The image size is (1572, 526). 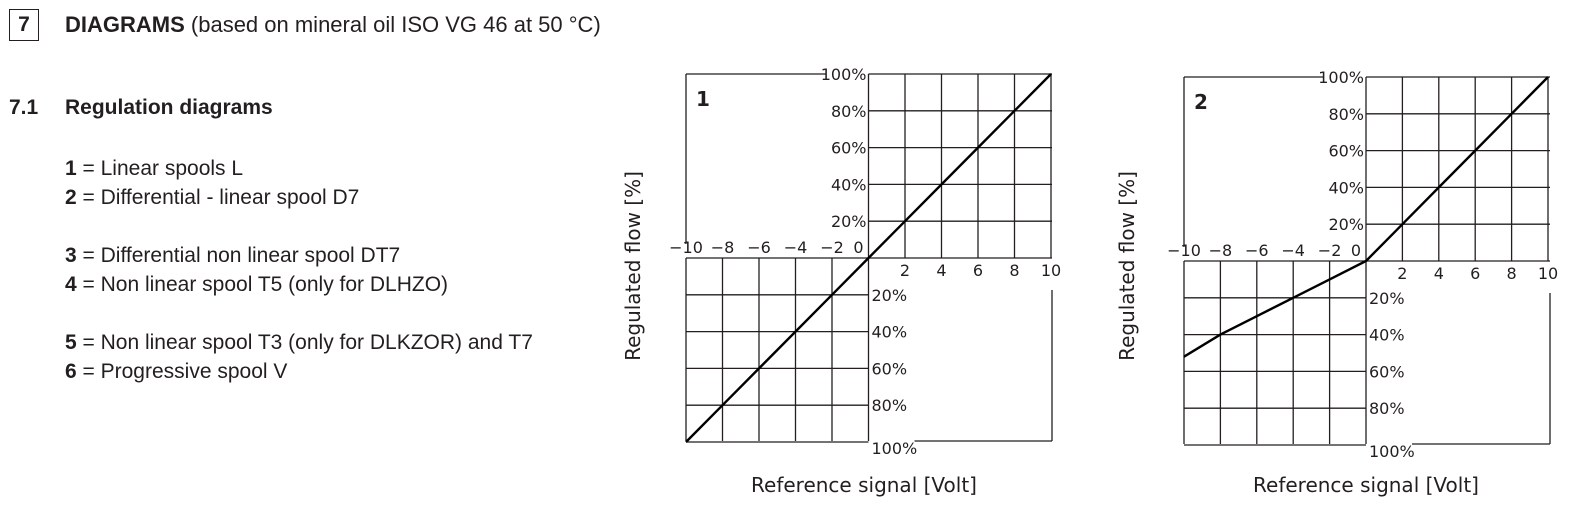 I want to click on subsection-title: Regulation diagrams, so click(x=169, y=107).